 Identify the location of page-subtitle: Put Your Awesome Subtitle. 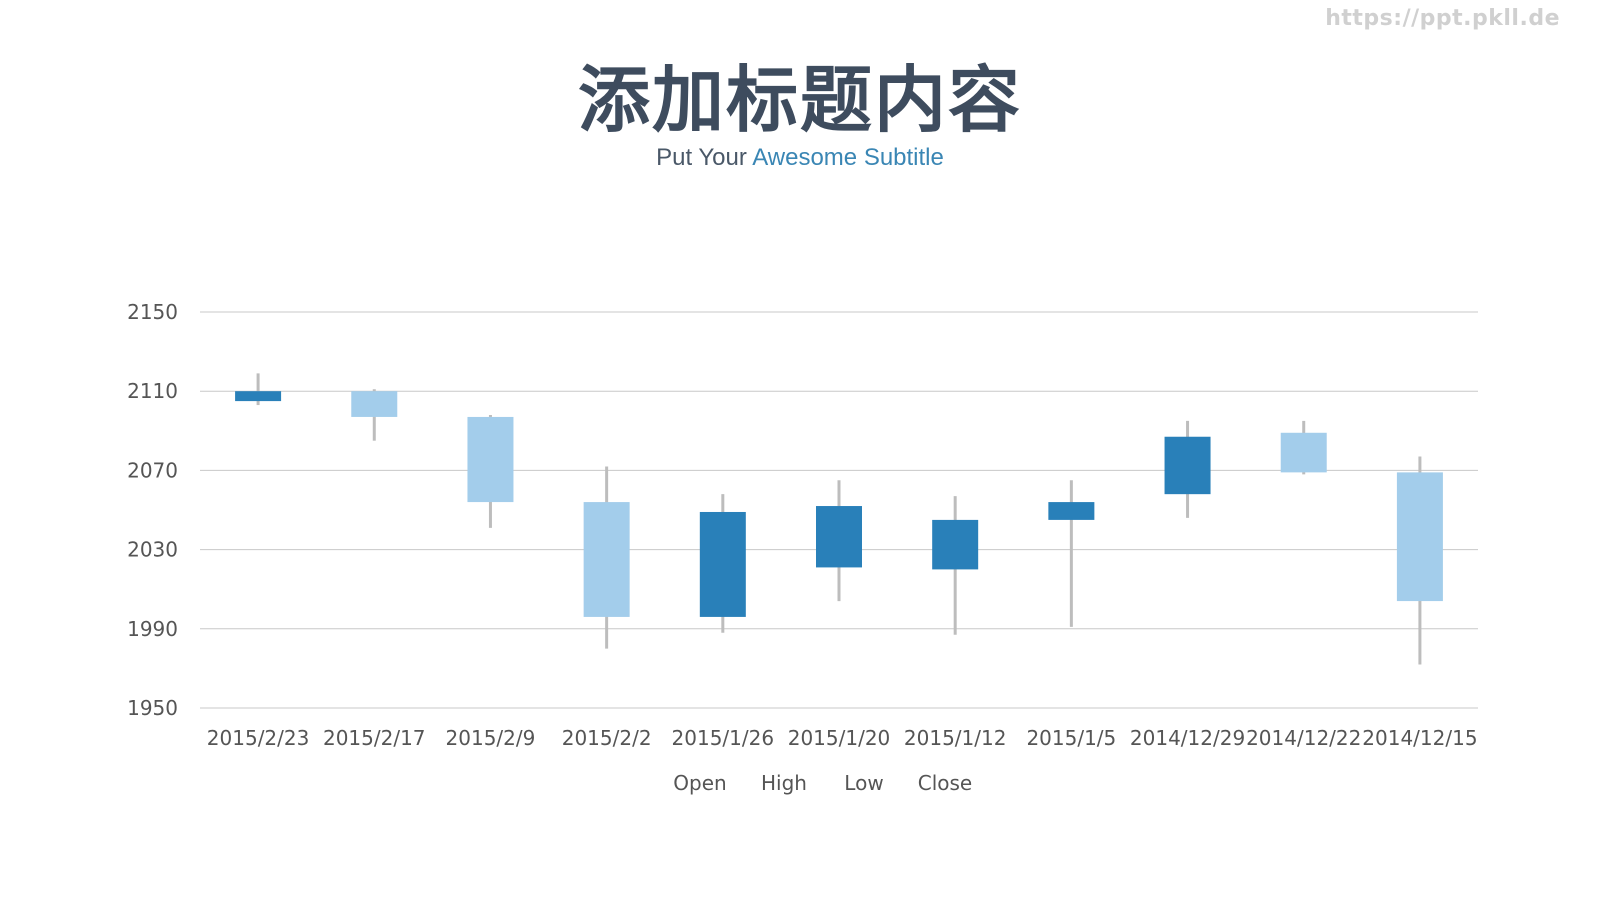
(800, 158).